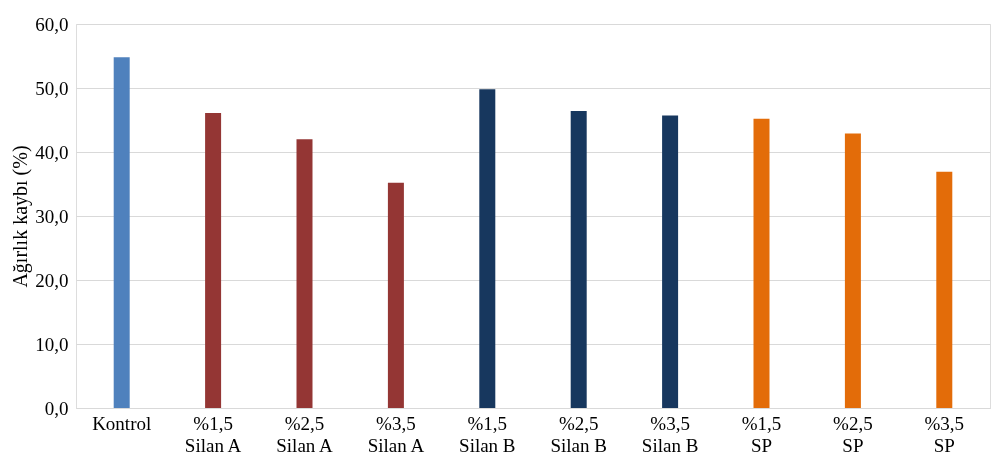 The width and height of the screenshot is (1008, 473). I want to click on y-tick-label: 10,0, so click(52, 344).